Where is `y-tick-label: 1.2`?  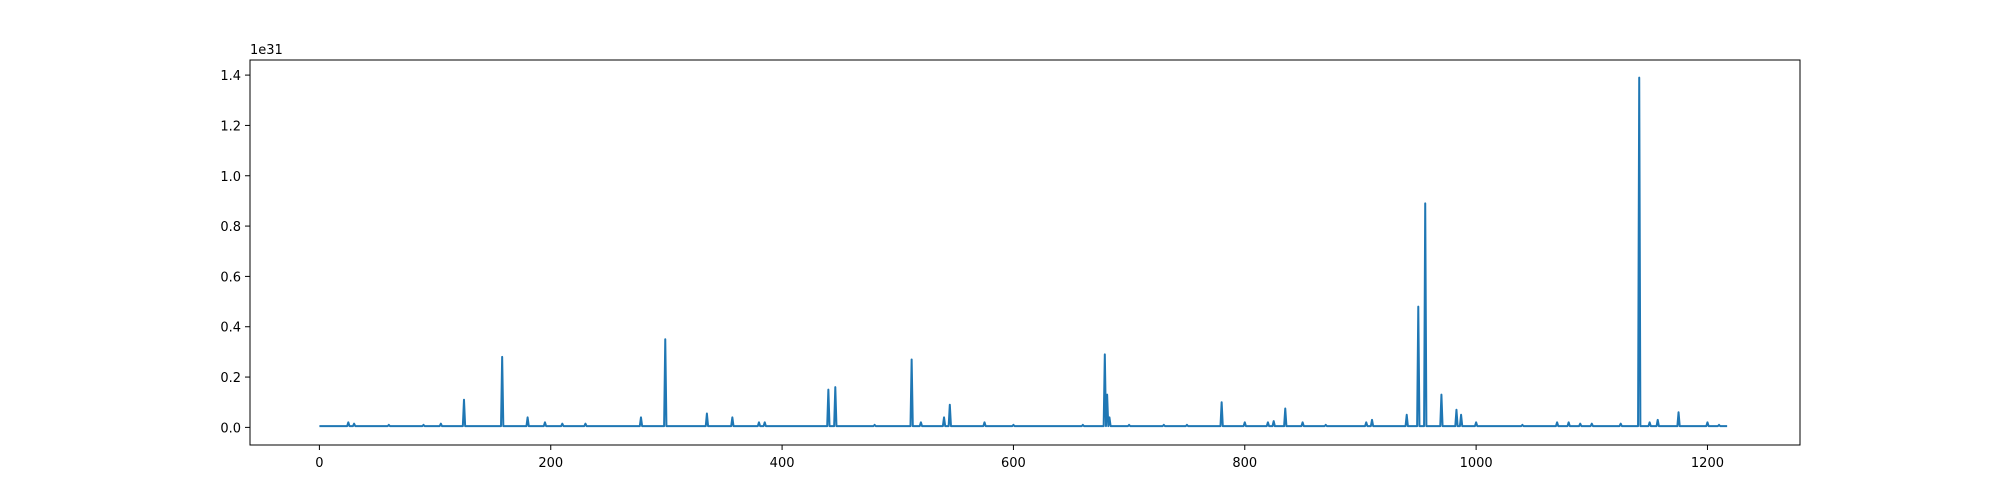 y-tick-label: 1.2 is located at coordinates (230, 126).